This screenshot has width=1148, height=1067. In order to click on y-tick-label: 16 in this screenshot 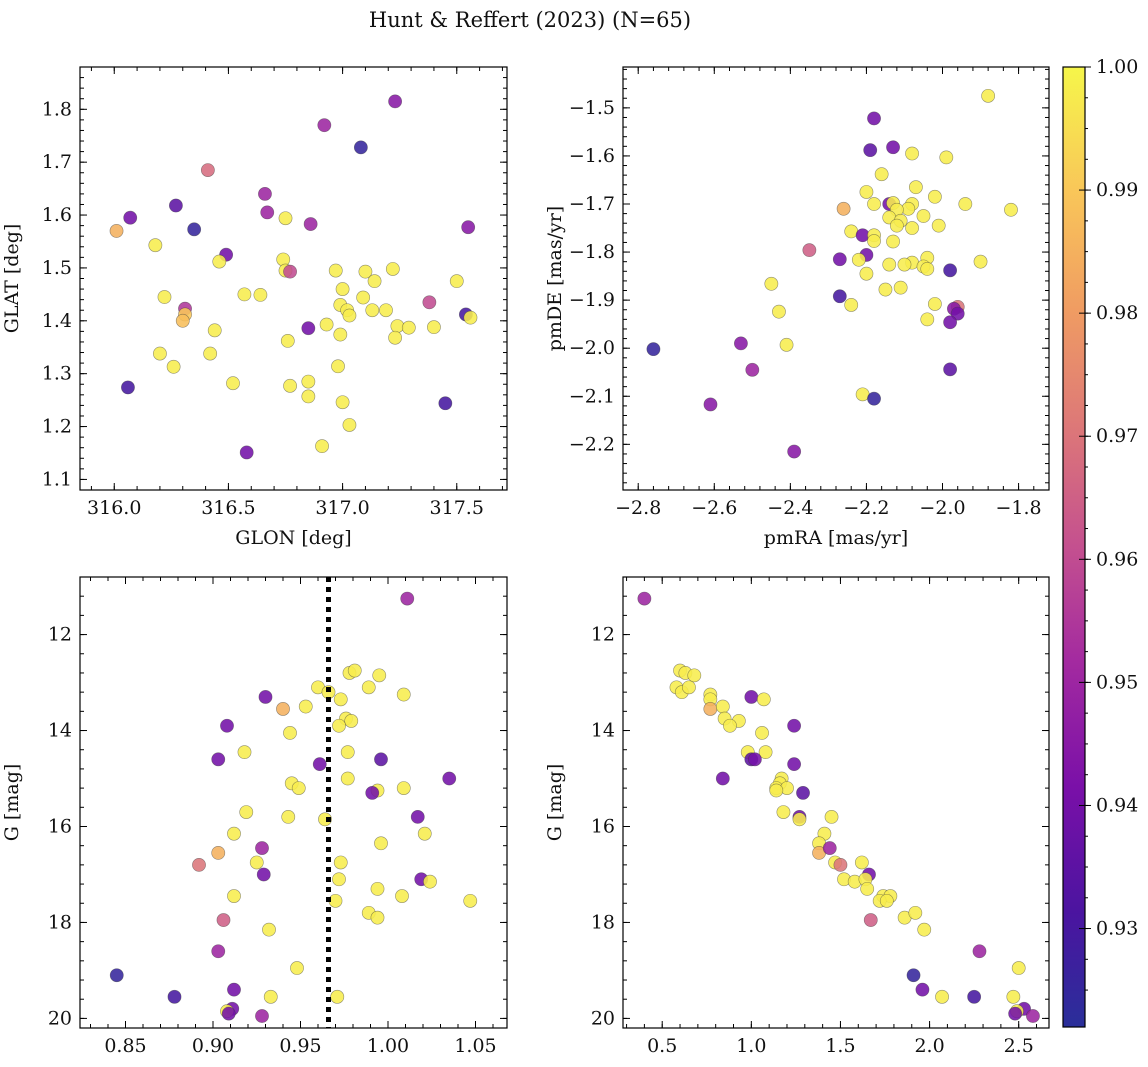, I will do `click(603, 826)`.